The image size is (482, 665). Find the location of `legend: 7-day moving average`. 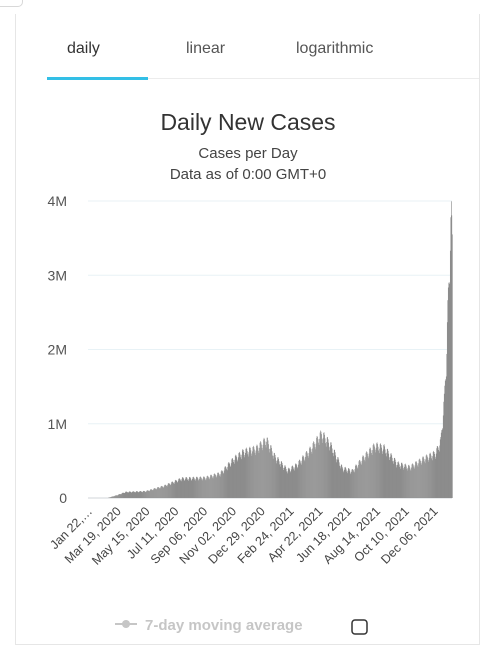

legend: 7-day moving average is located at coordinates (241, 626).